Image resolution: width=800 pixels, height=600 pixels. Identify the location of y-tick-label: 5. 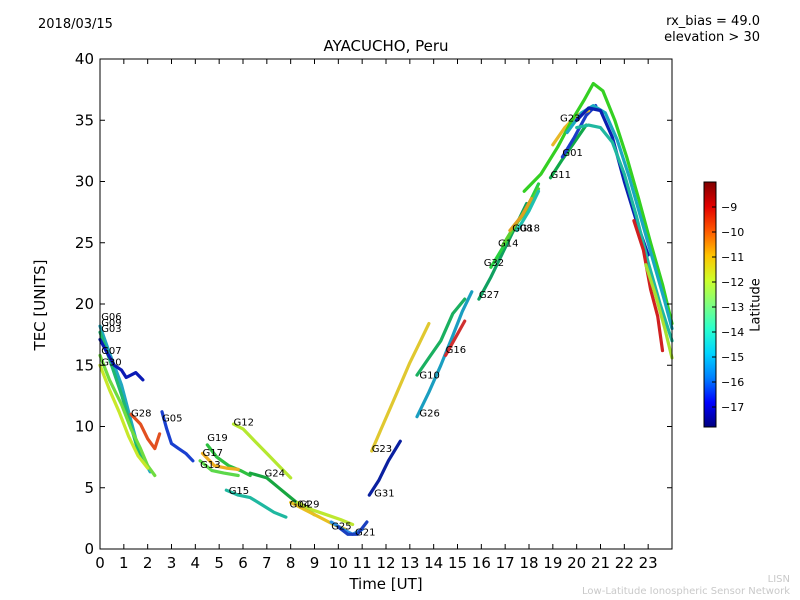
(89, 488).